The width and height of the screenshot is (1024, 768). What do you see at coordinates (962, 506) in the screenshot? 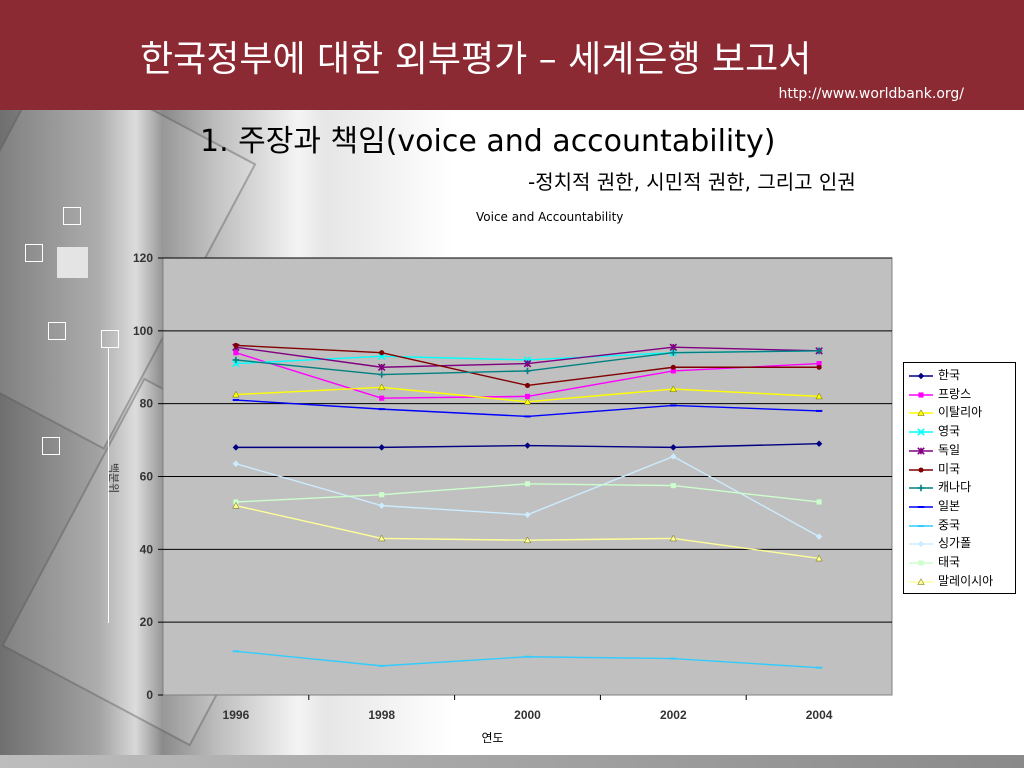
I see `legend-item: 일본` at bounding box center [962, 506].